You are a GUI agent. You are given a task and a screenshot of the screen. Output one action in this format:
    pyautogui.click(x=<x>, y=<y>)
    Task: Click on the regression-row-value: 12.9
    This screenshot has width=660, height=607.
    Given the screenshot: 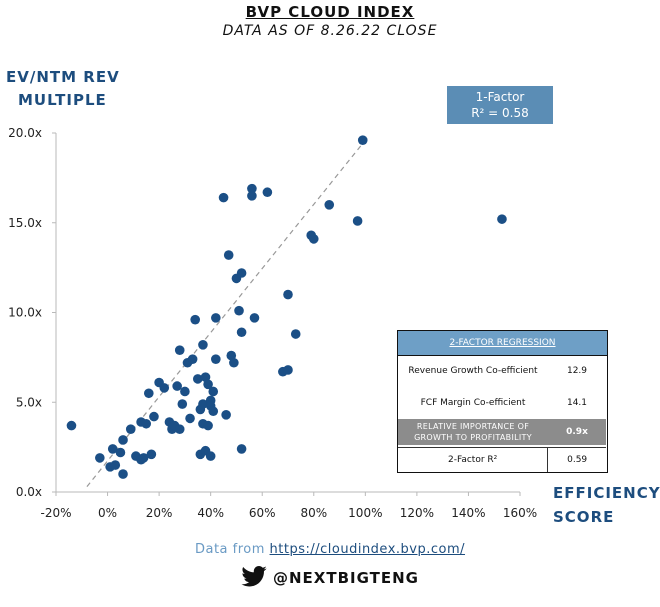 What is the action you would take?
    pyautogui.click(x=577, y=371)
    